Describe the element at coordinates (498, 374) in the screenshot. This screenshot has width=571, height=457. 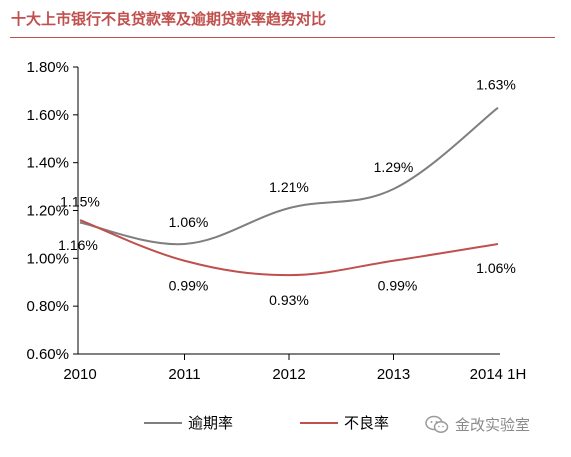
I see `x-tick-label: 2014 1H` at that location.